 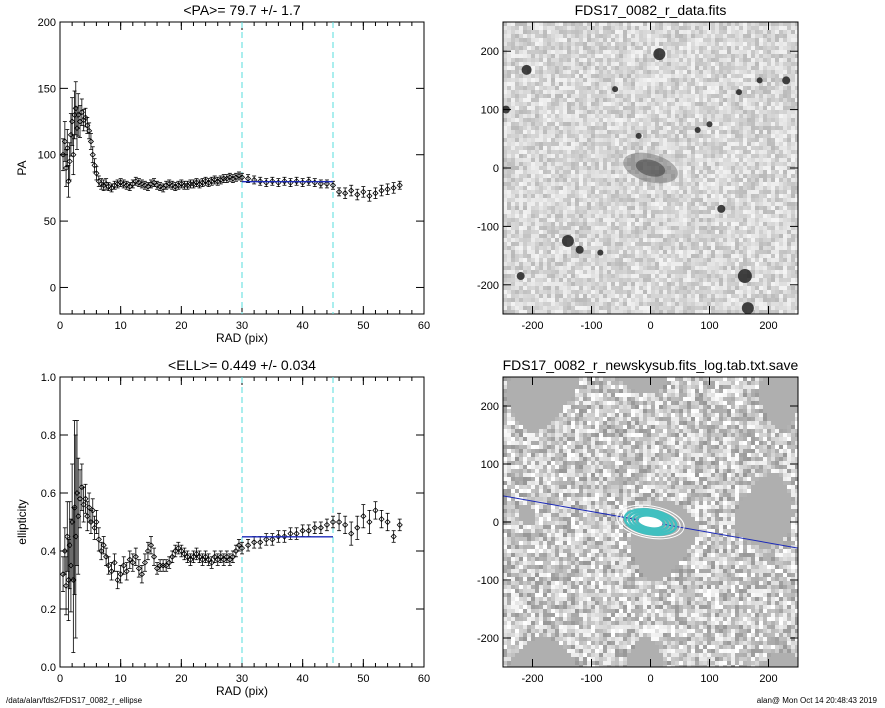 What do you see at coordinates (121, 679) in the screenshot?
I see `x-tick-label: 10` at bounding box center [121, 679].